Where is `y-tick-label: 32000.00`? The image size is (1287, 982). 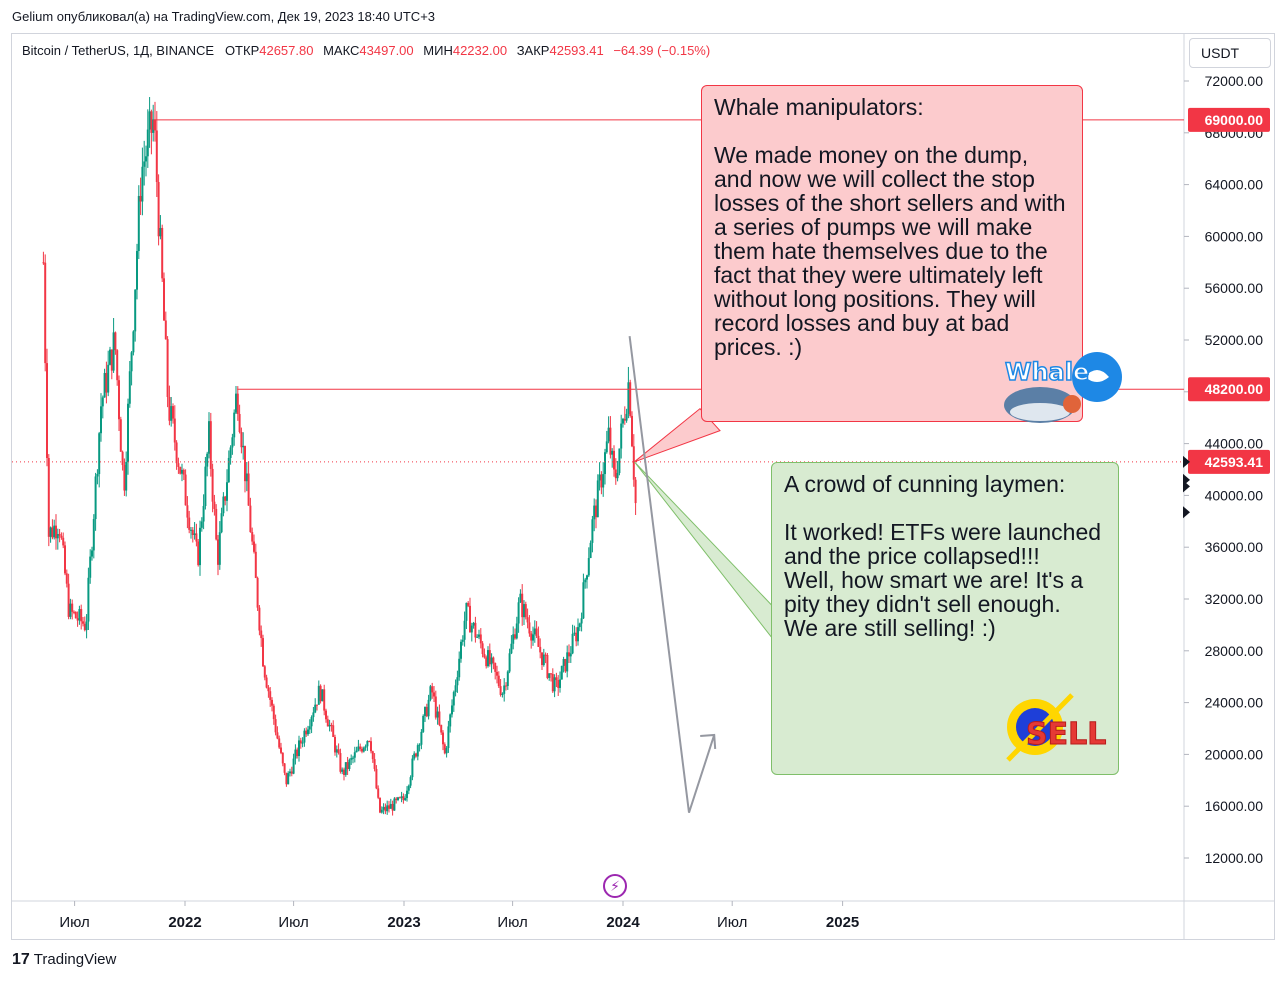 y-tick-label: 32000.00 is located at coordinates (1234, 599).